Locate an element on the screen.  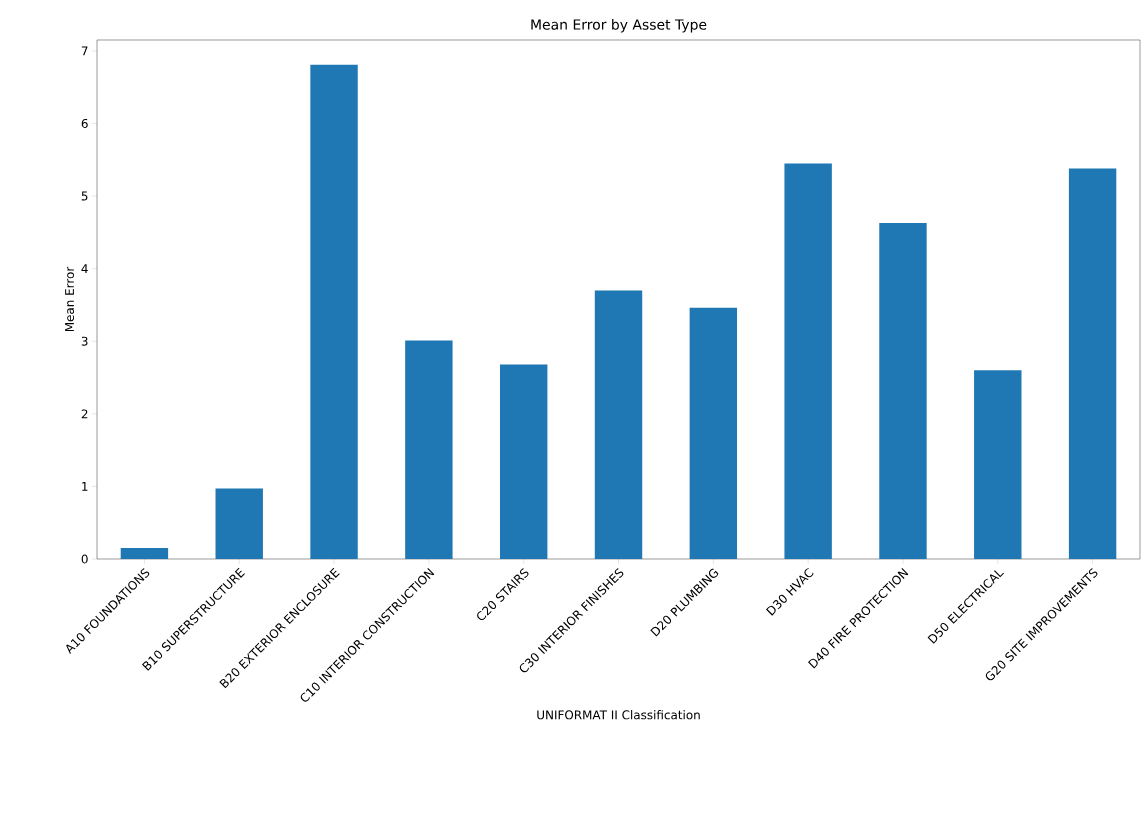
y-tick-label: 7 is located at coordinates (84, 51).